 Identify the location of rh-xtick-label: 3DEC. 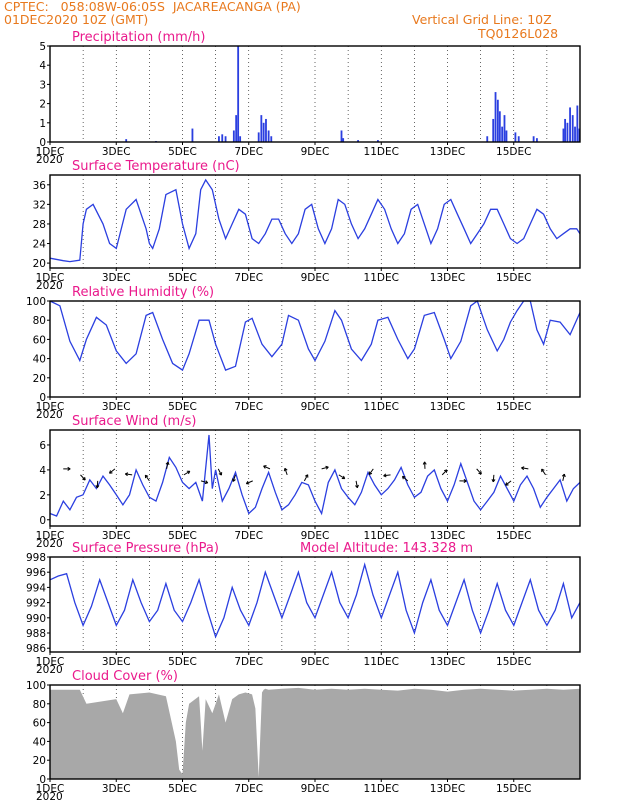
(116, 407).